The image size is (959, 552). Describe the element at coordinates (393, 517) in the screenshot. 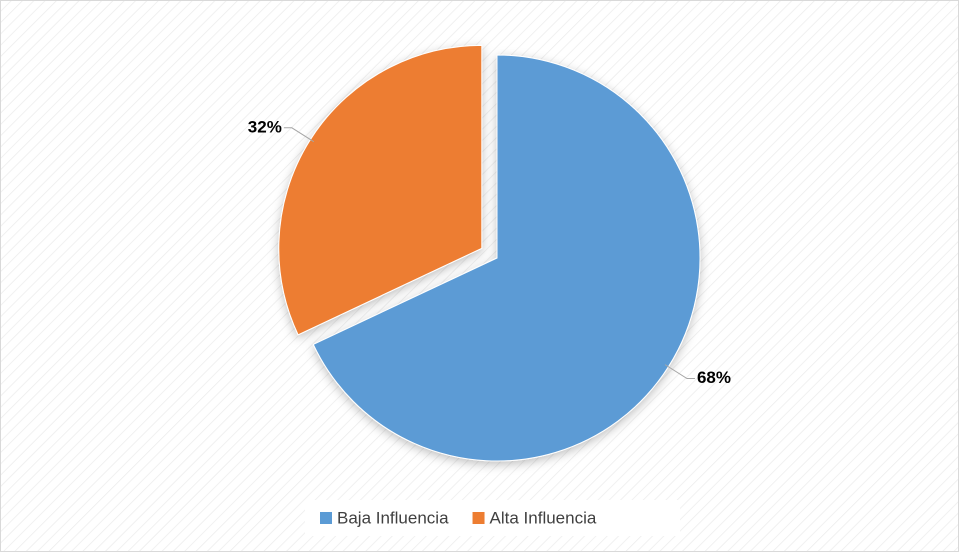

I see `legend-label: Baja Influencia` at that location.